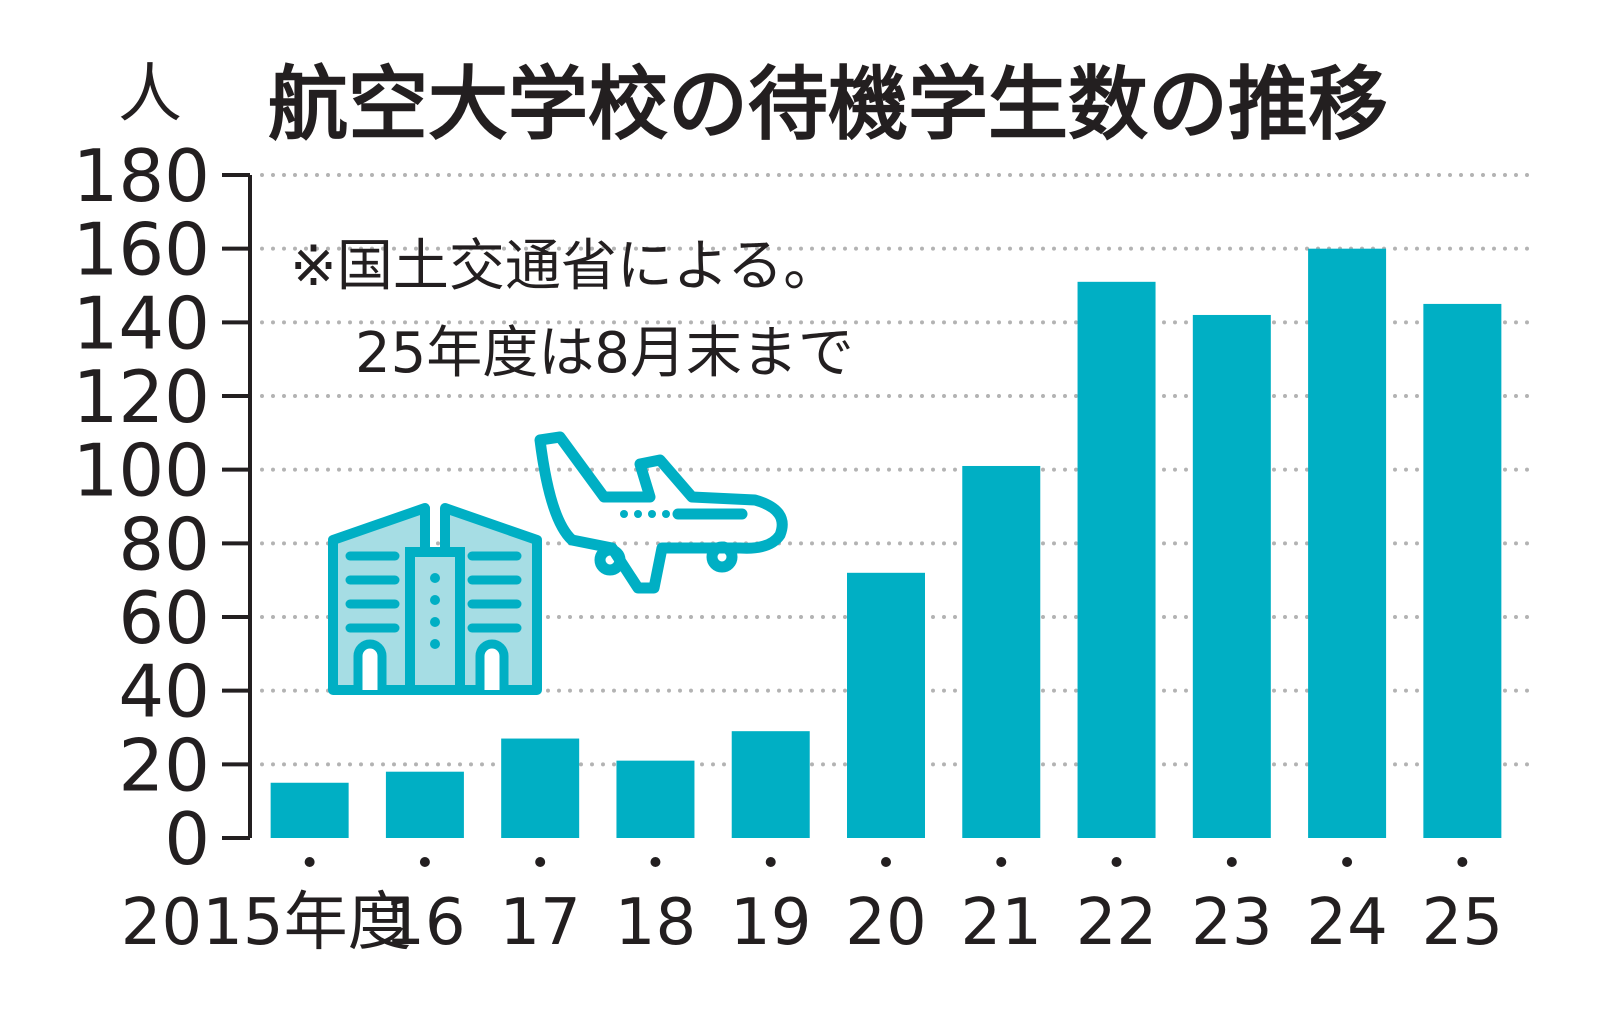 This screenshot has height=1016, width=1606. I want to click on x-tick-label: 20, so click(885, 923).